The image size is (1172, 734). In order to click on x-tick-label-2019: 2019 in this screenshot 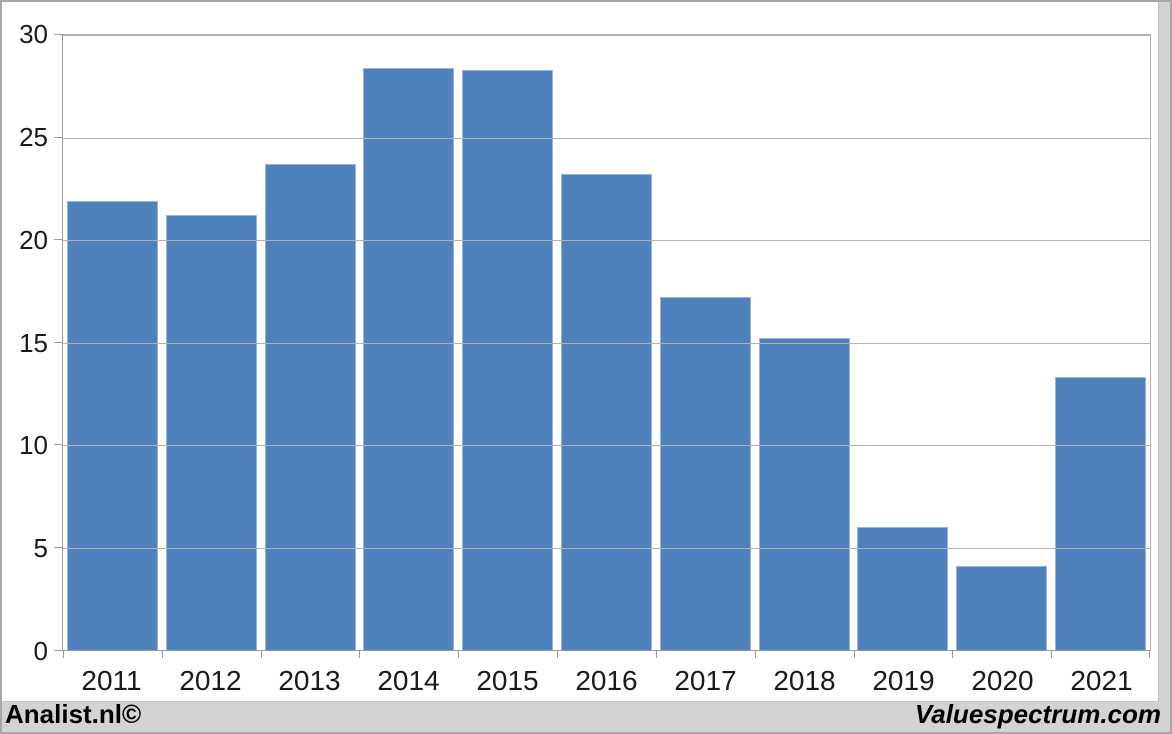, I will do `click(903, 680)`.